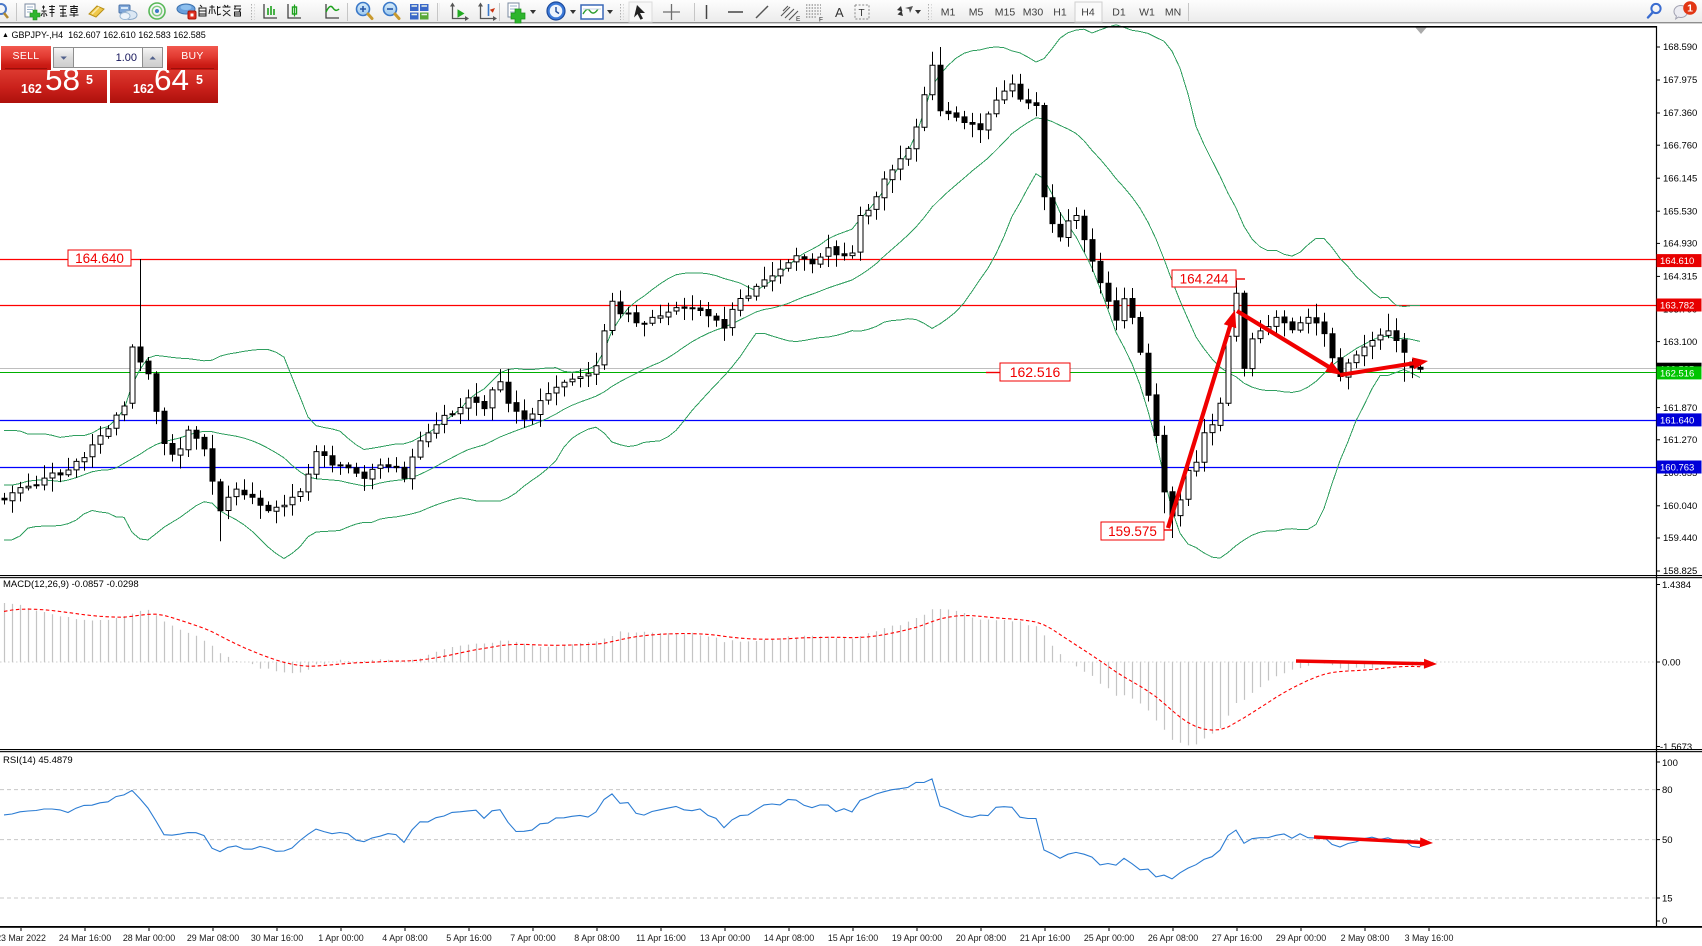 The height and width of the screenshot is (946, 1702). What do you see at coordinates (853, 938) in the screenshot?
I see `svg-text: 15 Apr 16:00` at bounding box center [853, 938].